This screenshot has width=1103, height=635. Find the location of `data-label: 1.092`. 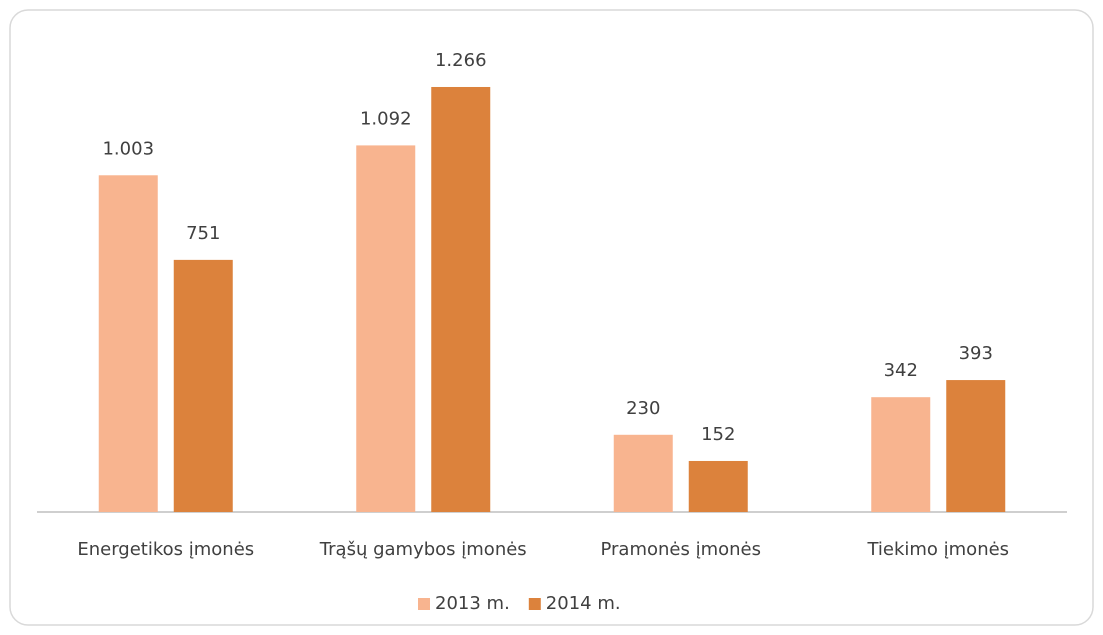

data-label: 1.092 is located at coordinates (386, 118).